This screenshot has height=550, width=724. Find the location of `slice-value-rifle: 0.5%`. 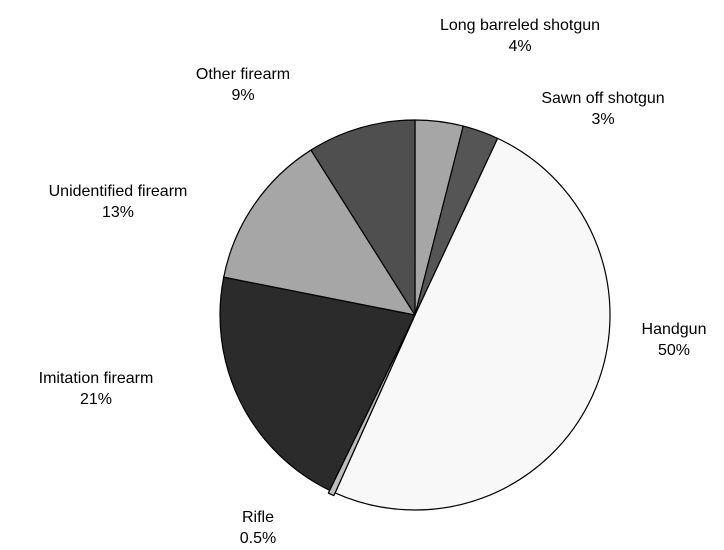

slice-value-rifle: 0.5% is located at coordinates (258, 538).